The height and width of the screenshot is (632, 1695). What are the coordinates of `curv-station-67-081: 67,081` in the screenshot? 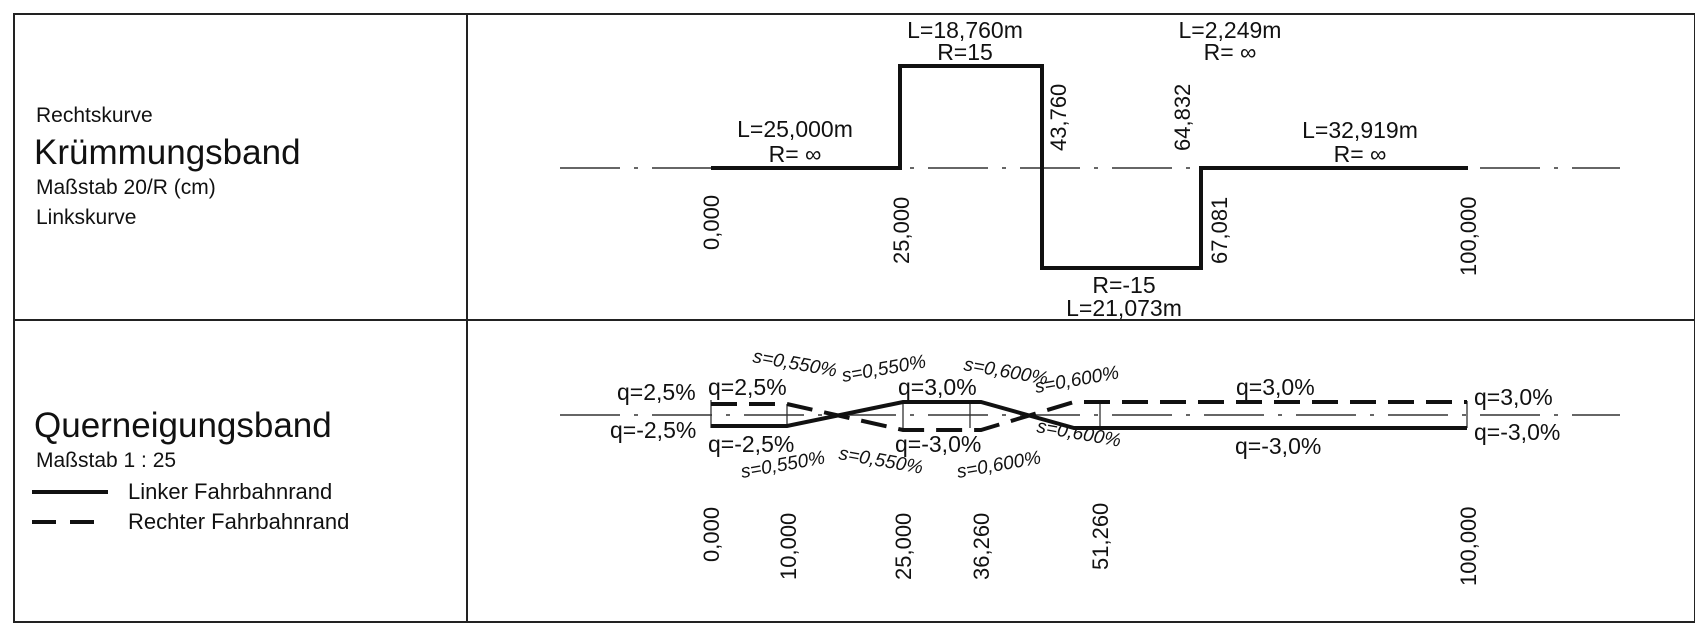 It's located at (1219, 230).